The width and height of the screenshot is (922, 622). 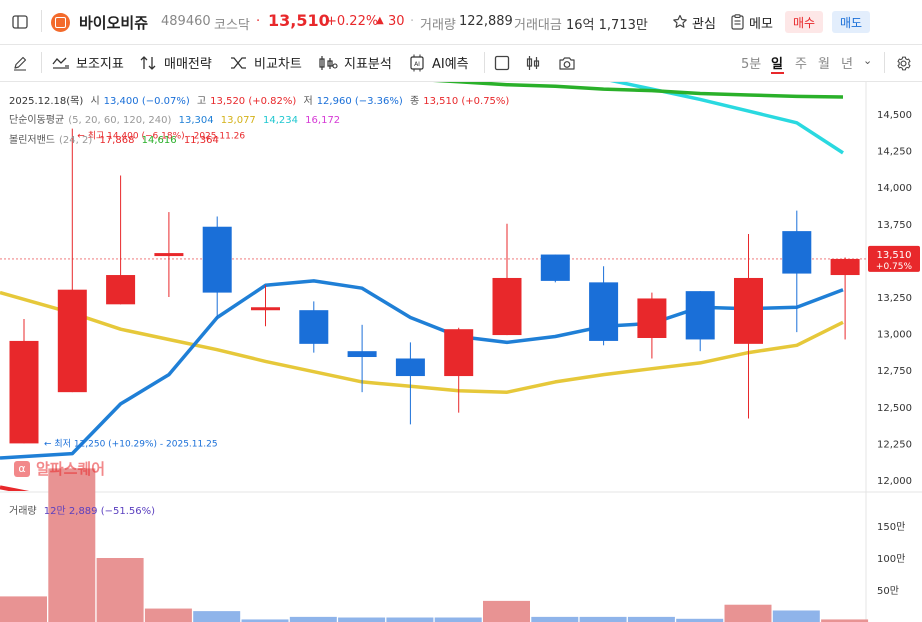 I want to click on volume-info: 거래량 12만 2,889 (−51.56%), so click(x=84, y=509).